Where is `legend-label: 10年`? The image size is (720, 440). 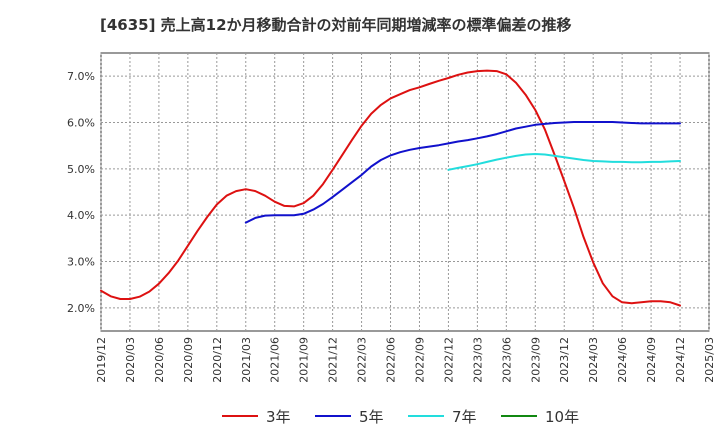
legend-label: 10年 is located at coordinates (562, 416).